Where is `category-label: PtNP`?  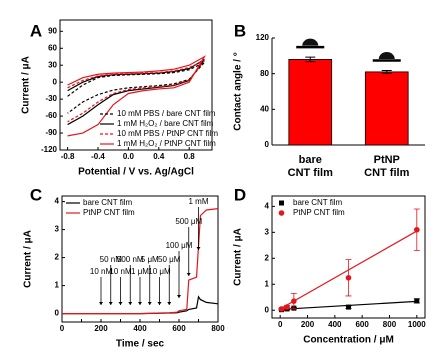 category-label: PtNP is located at coordinates (387, 160).